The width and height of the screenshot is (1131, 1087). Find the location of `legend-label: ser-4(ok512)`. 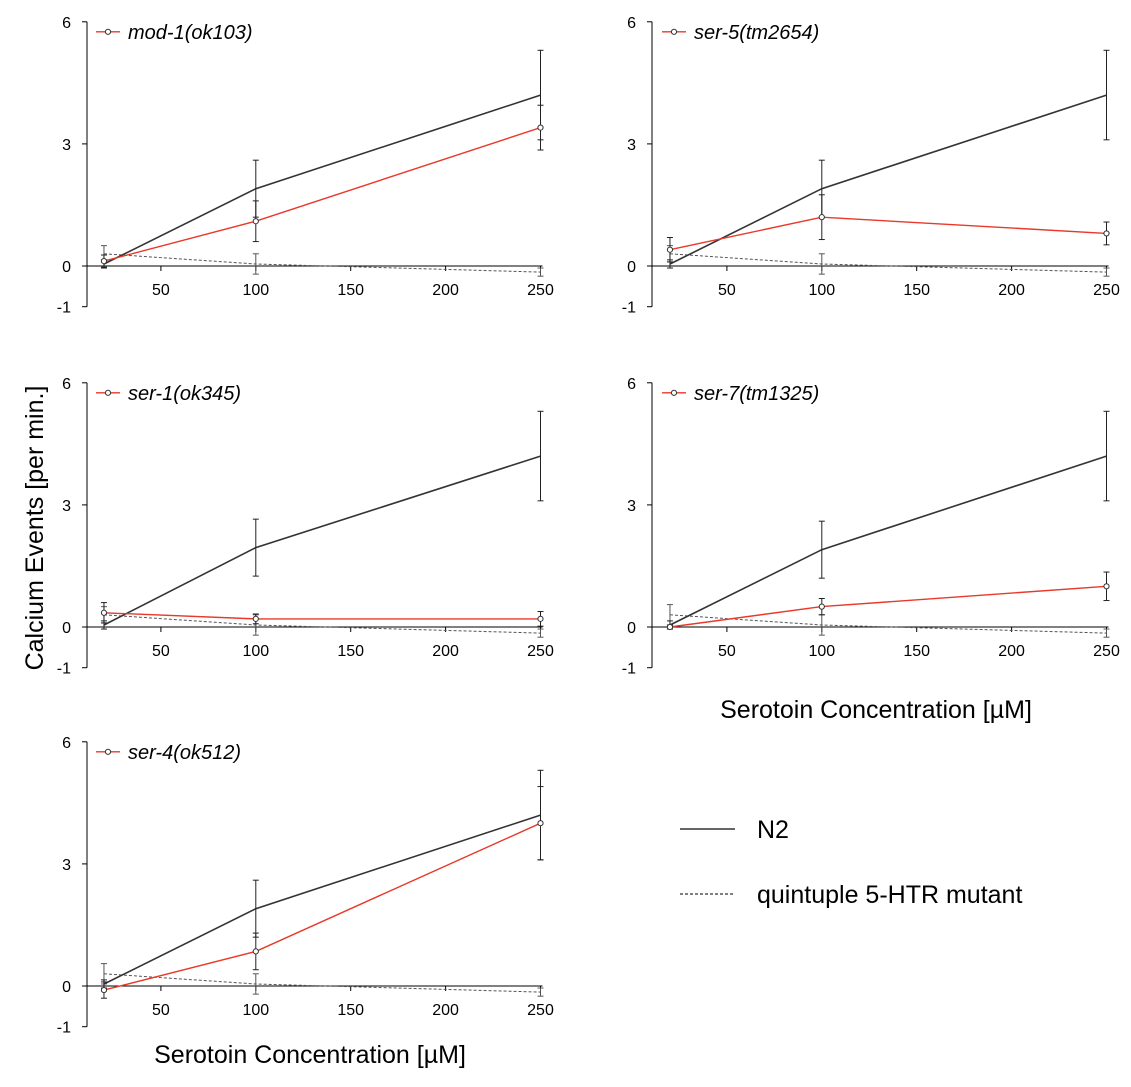

legend-label: ser-4(ok512) is located at coordinates (184, 753).